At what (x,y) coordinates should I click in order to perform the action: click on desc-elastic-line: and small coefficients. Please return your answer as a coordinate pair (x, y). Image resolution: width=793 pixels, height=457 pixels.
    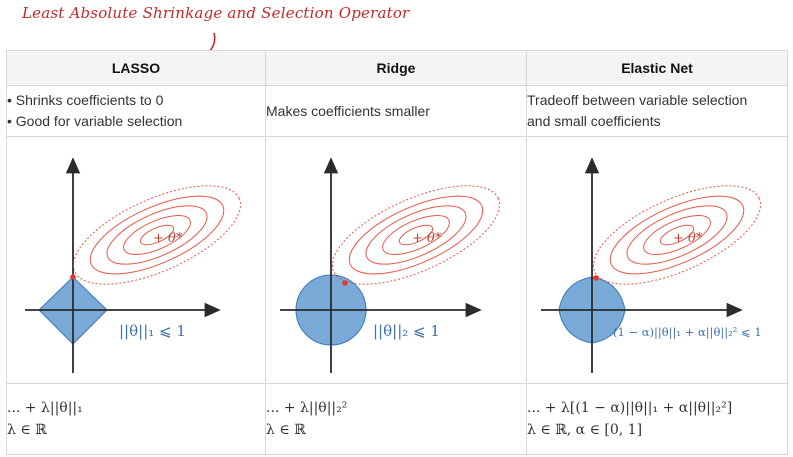
    Looking at the image, I should click on (594, 121).